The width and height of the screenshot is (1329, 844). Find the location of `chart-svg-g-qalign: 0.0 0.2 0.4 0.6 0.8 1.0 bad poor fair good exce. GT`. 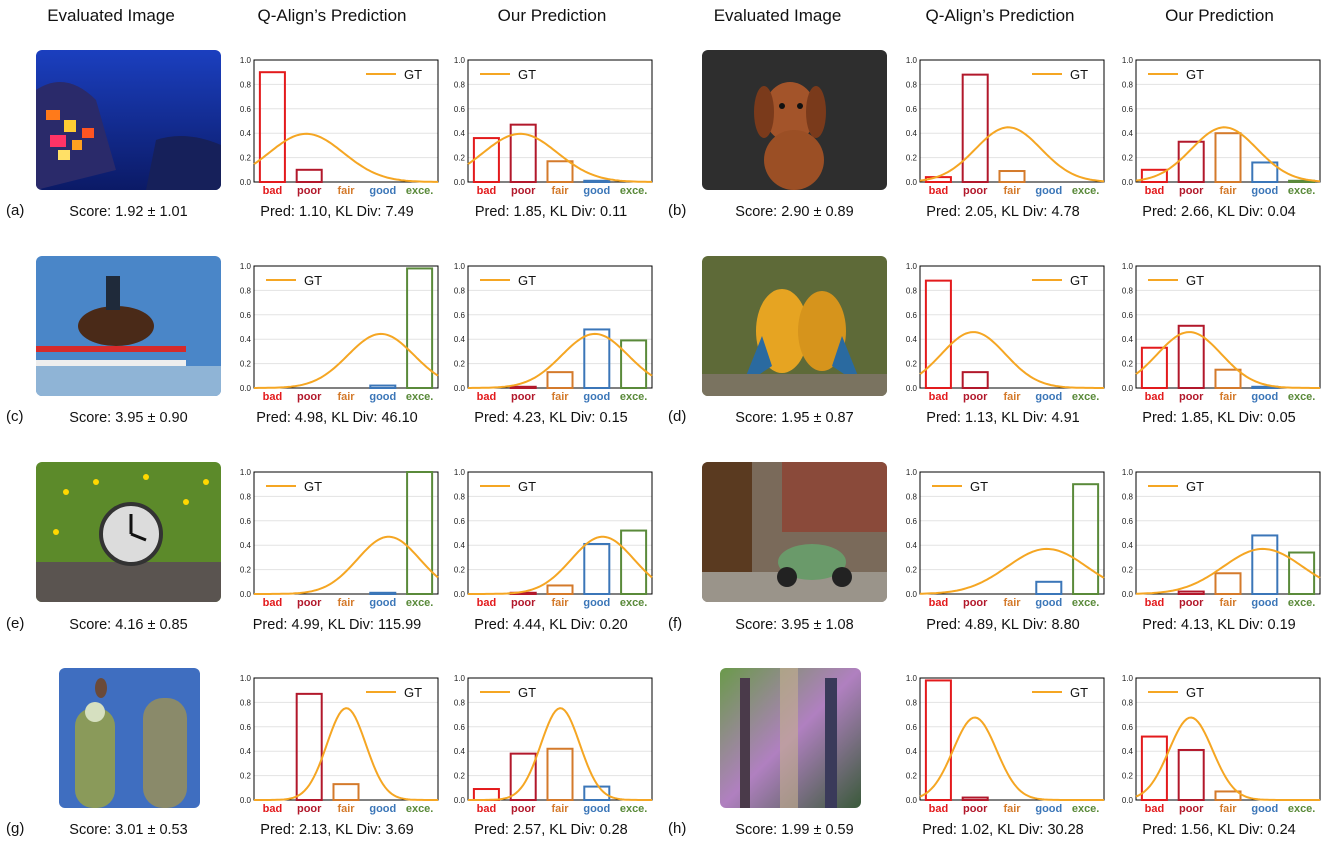

chart-svg-g-qalign: 0.0 0.2 0.4 0.6 0.8 1.0 bad poor fair good exce. GT is located at coordinates (339, 744).